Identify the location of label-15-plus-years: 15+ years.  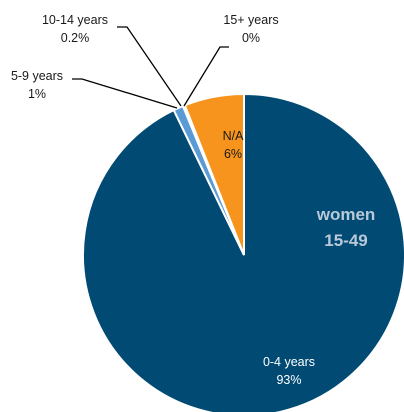
(250, 20).